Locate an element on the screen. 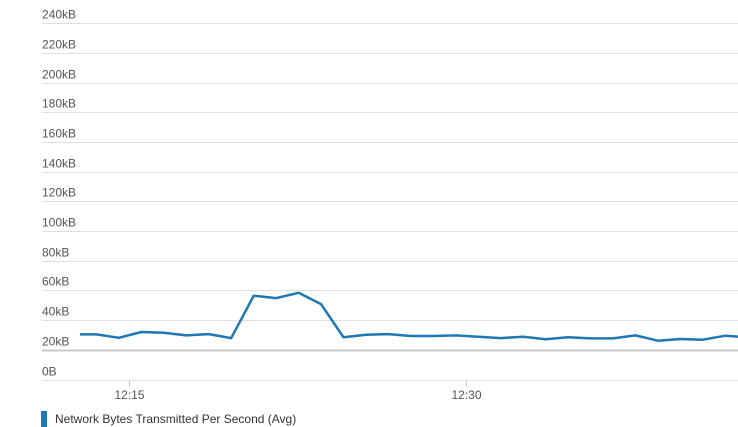 Image resolution: width=738 pixels, height=427 pixels. y-tick-label: 0B is located at coordinates (49, 372).